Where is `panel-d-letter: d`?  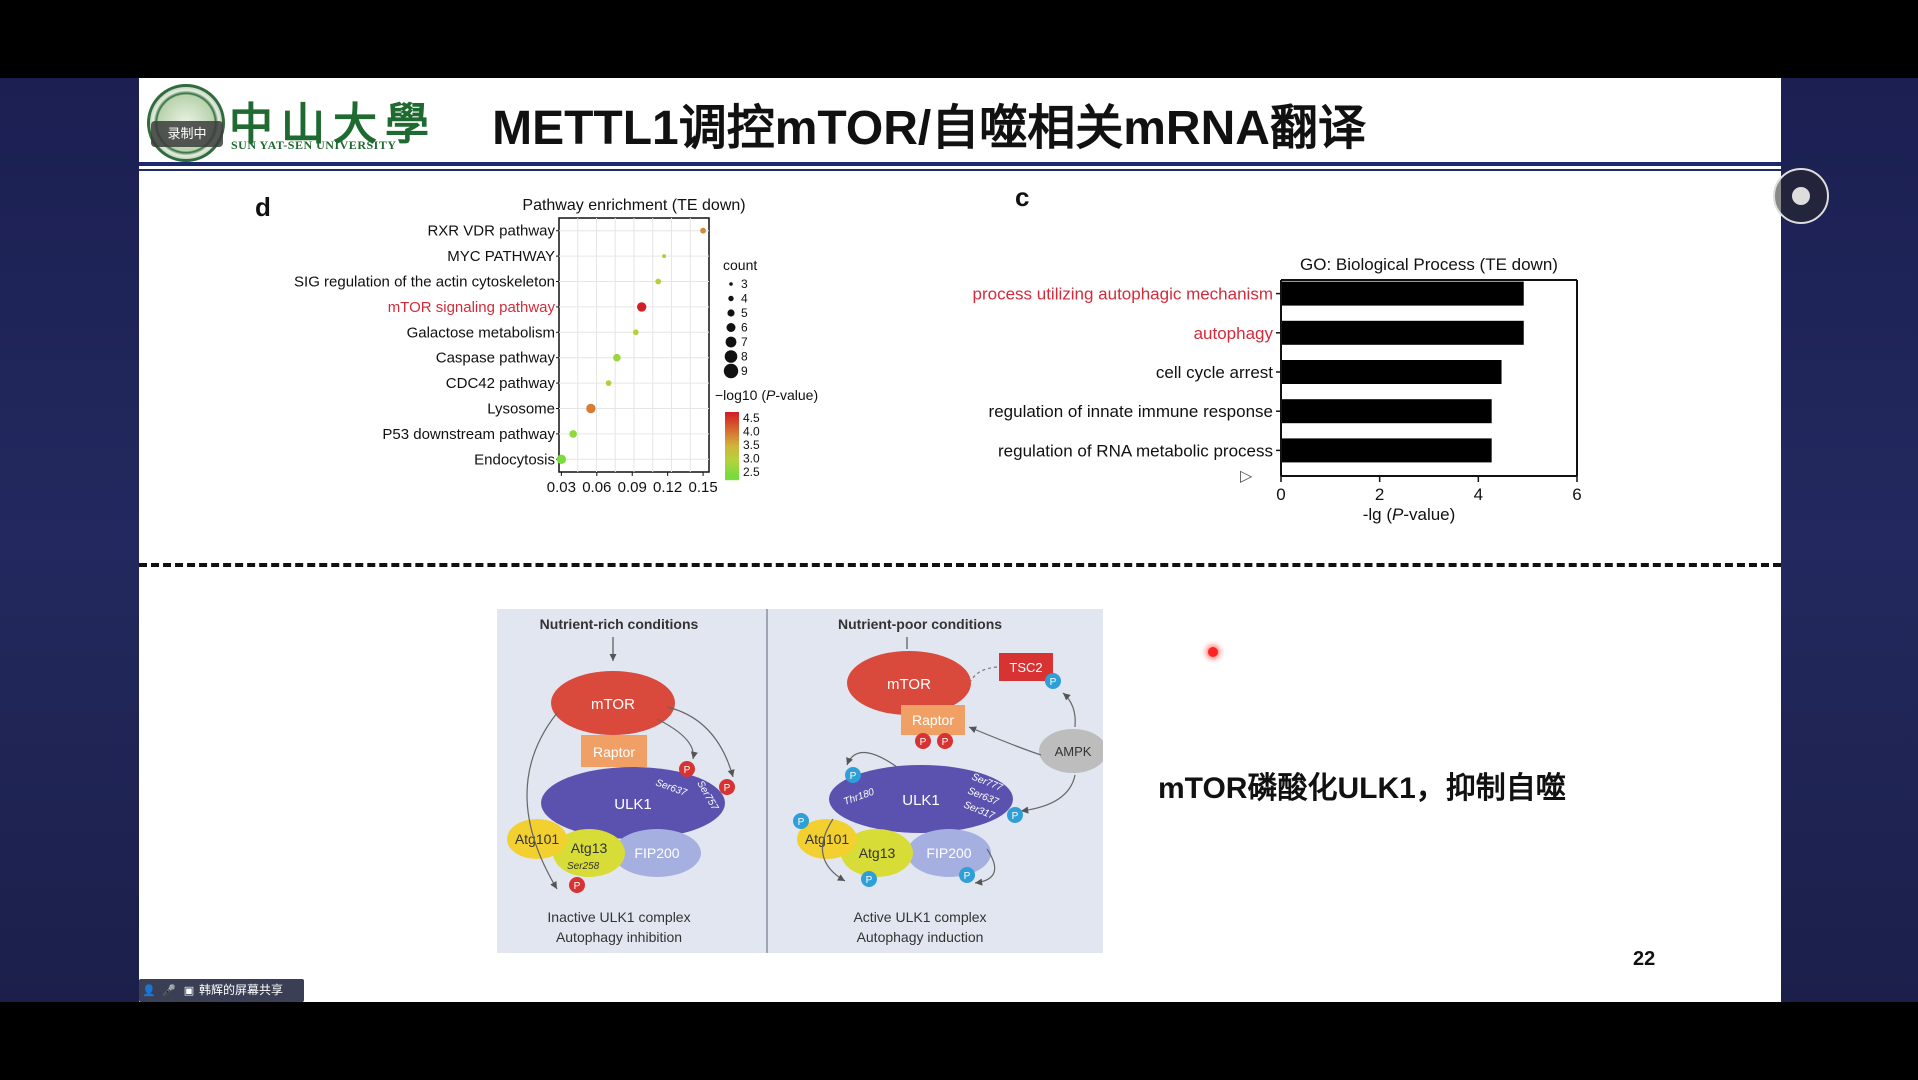
panel-d-letter: d is located at coordinates (263, 207).